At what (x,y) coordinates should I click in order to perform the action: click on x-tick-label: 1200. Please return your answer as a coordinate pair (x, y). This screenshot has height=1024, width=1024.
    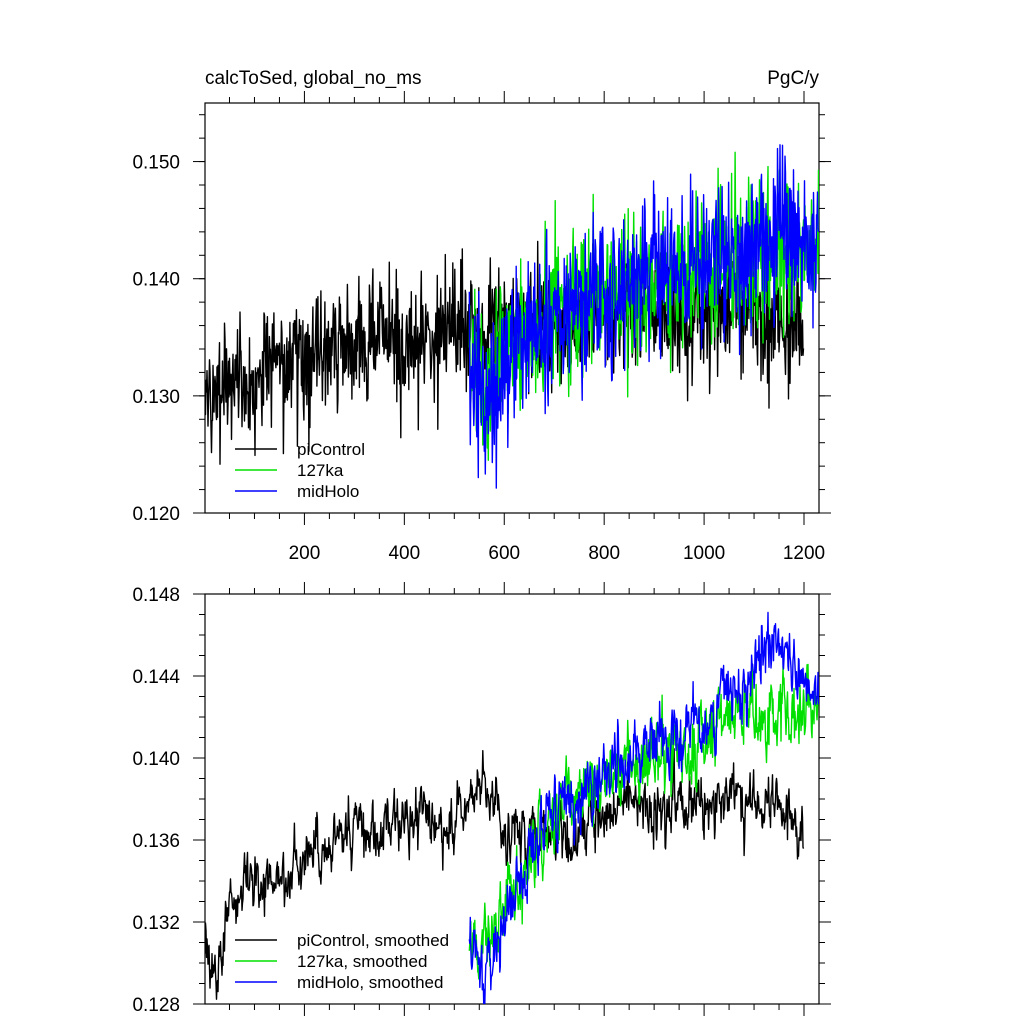
    Looking at the image, I should click on (804, 553).